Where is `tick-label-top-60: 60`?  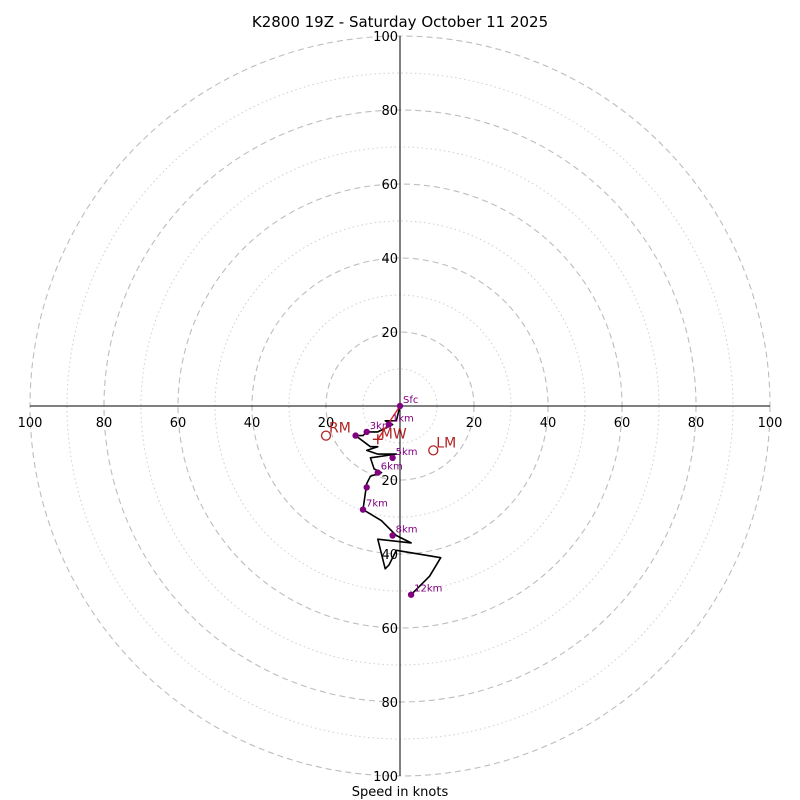 tick-label-top-60: 60 is located at coordinates (389, 185).